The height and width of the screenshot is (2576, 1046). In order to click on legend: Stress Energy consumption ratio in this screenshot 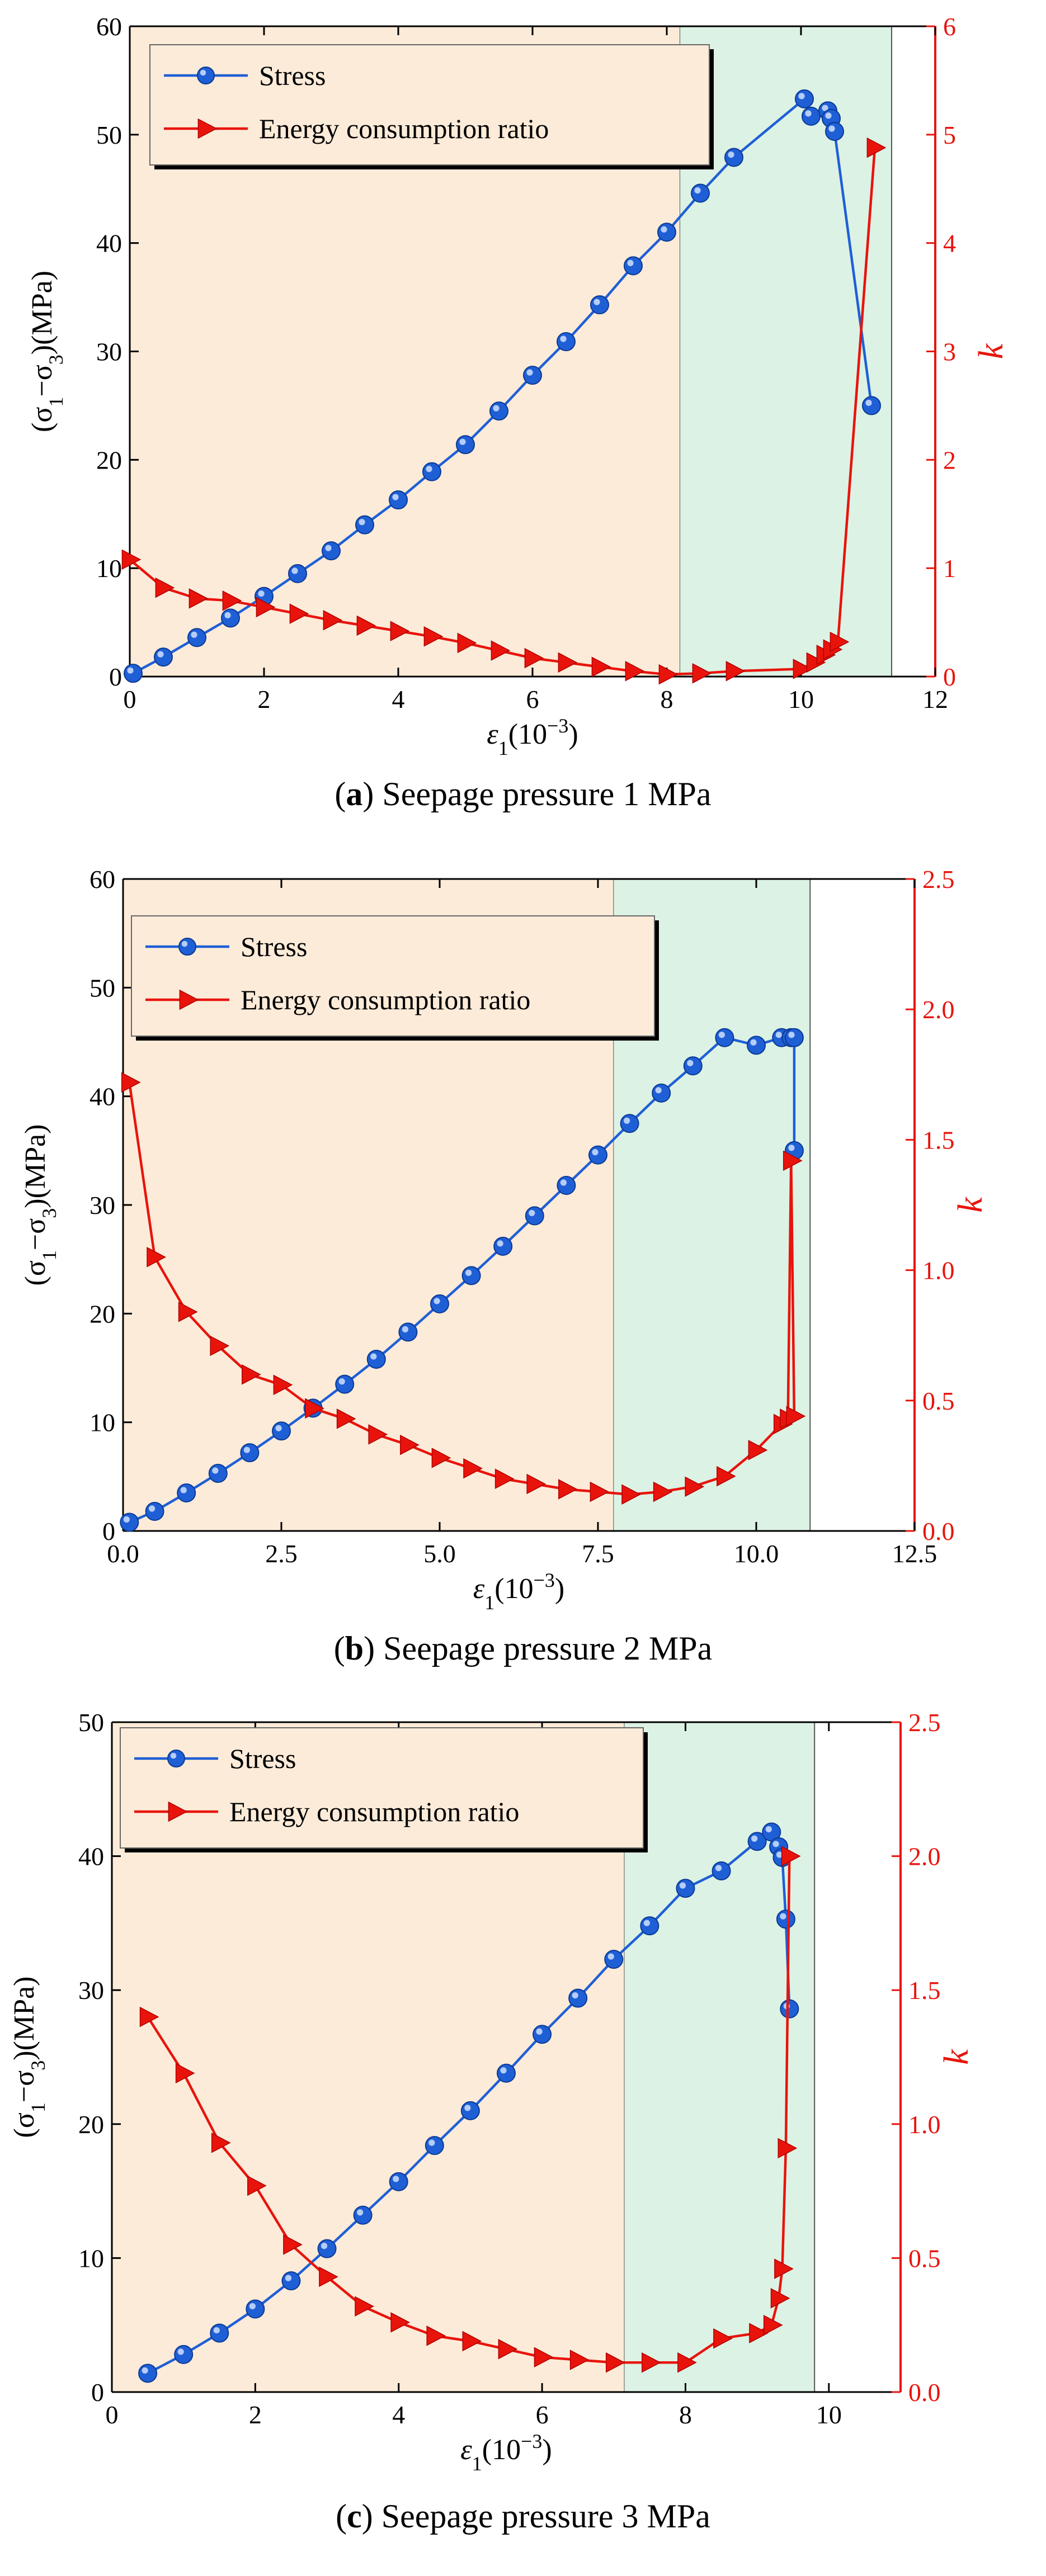, I will do `click(395, 978)`.